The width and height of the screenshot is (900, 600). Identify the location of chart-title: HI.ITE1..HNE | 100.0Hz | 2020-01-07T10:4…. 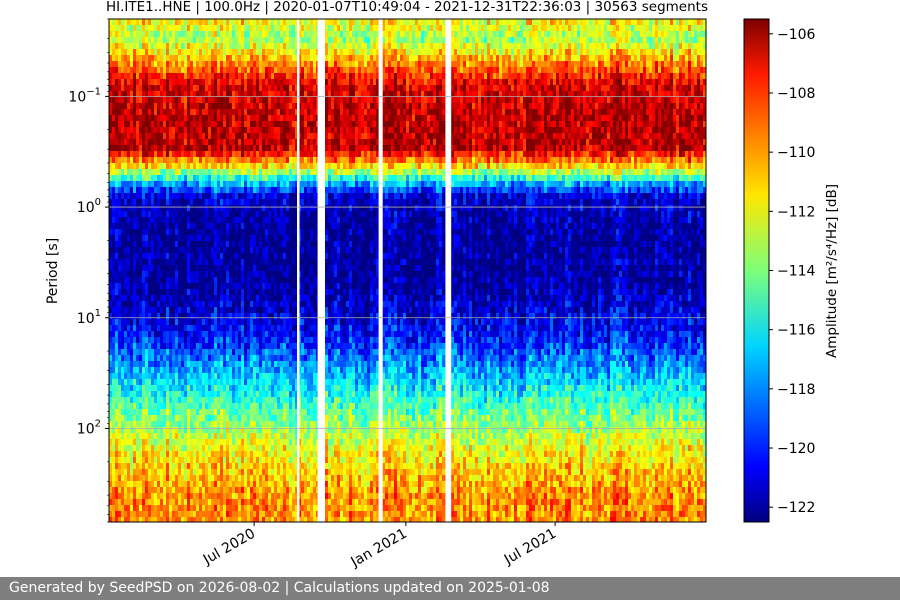
(407, 7).